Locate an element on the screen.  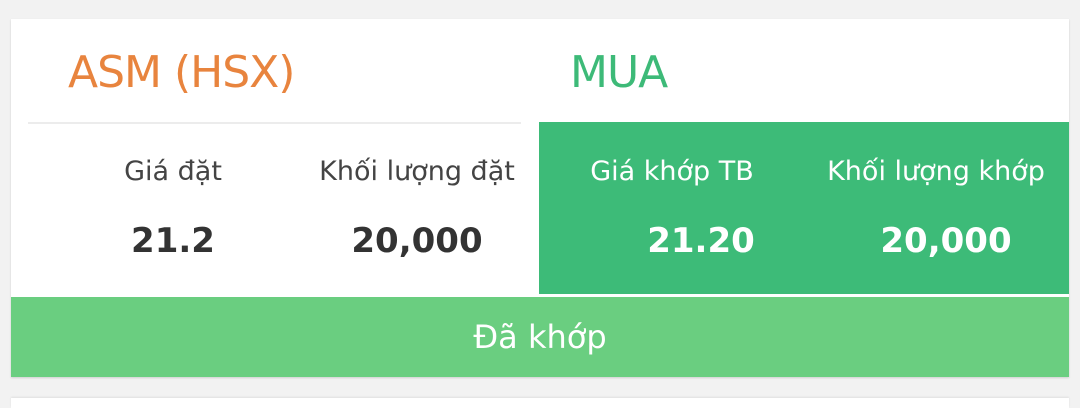
order-side: MUA is located at coordinates (619, 72).